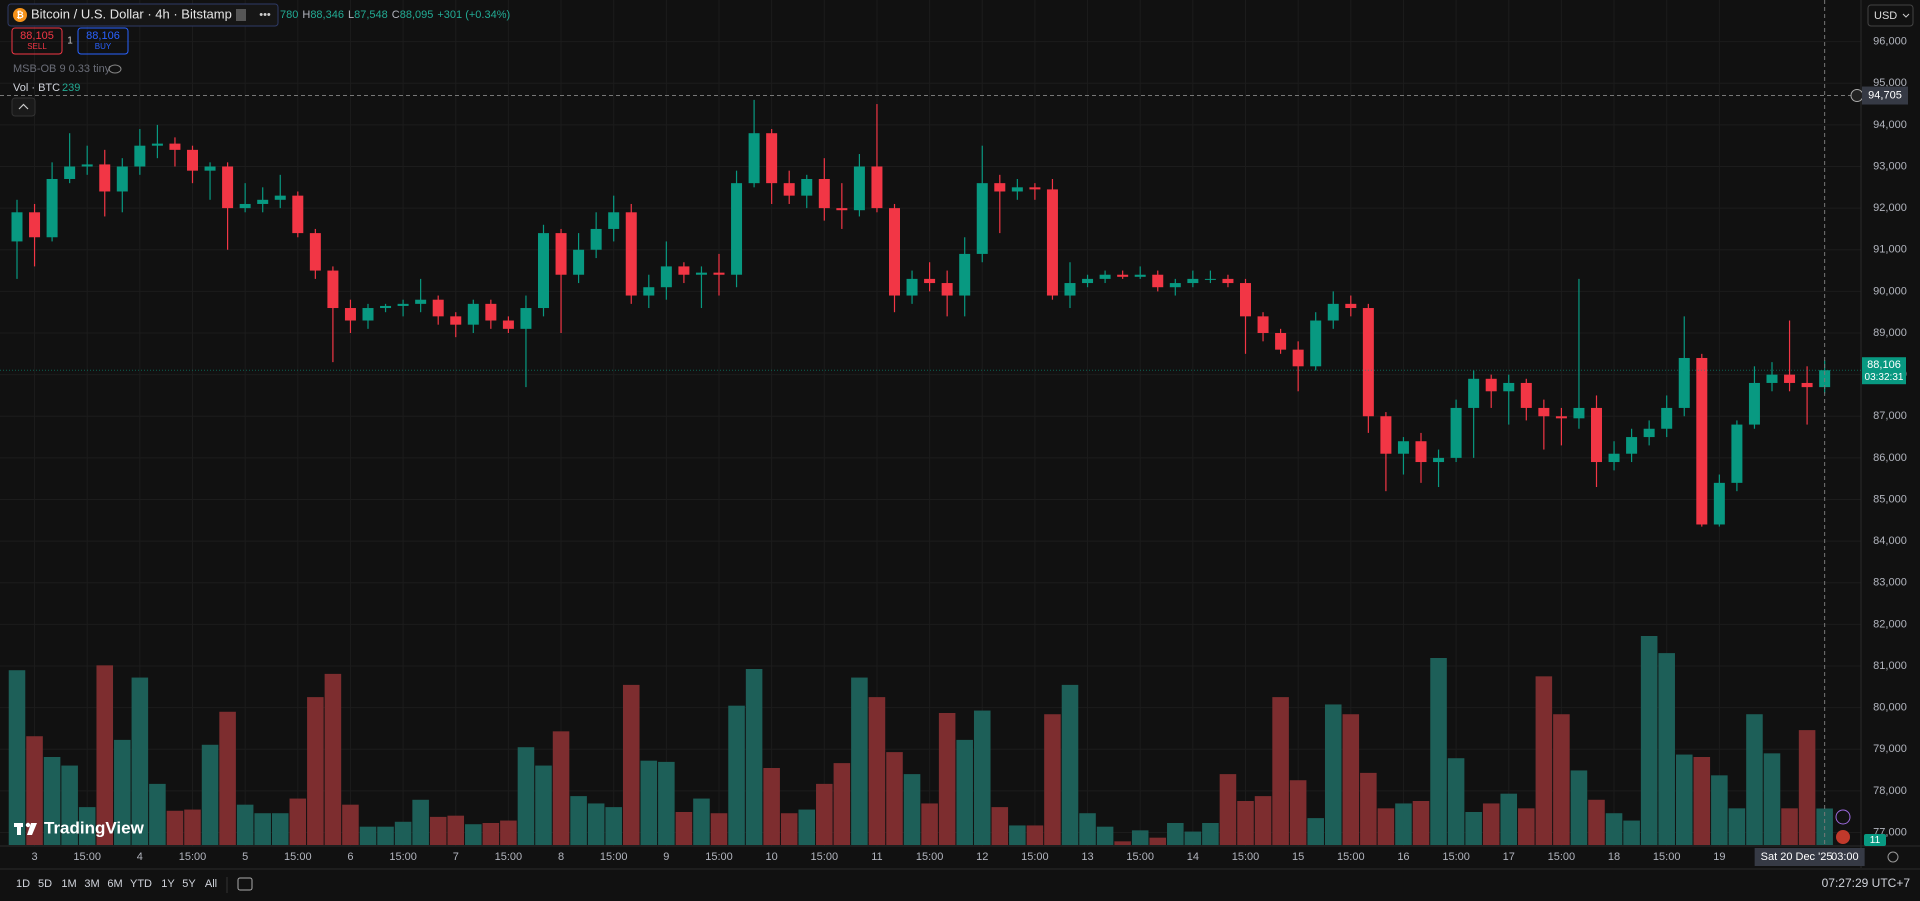 This screenshot has width=1920, height=901. Describe the element at coordinates (666, 857) in the screenshot. I see `x-tick-label: 9` at that location.